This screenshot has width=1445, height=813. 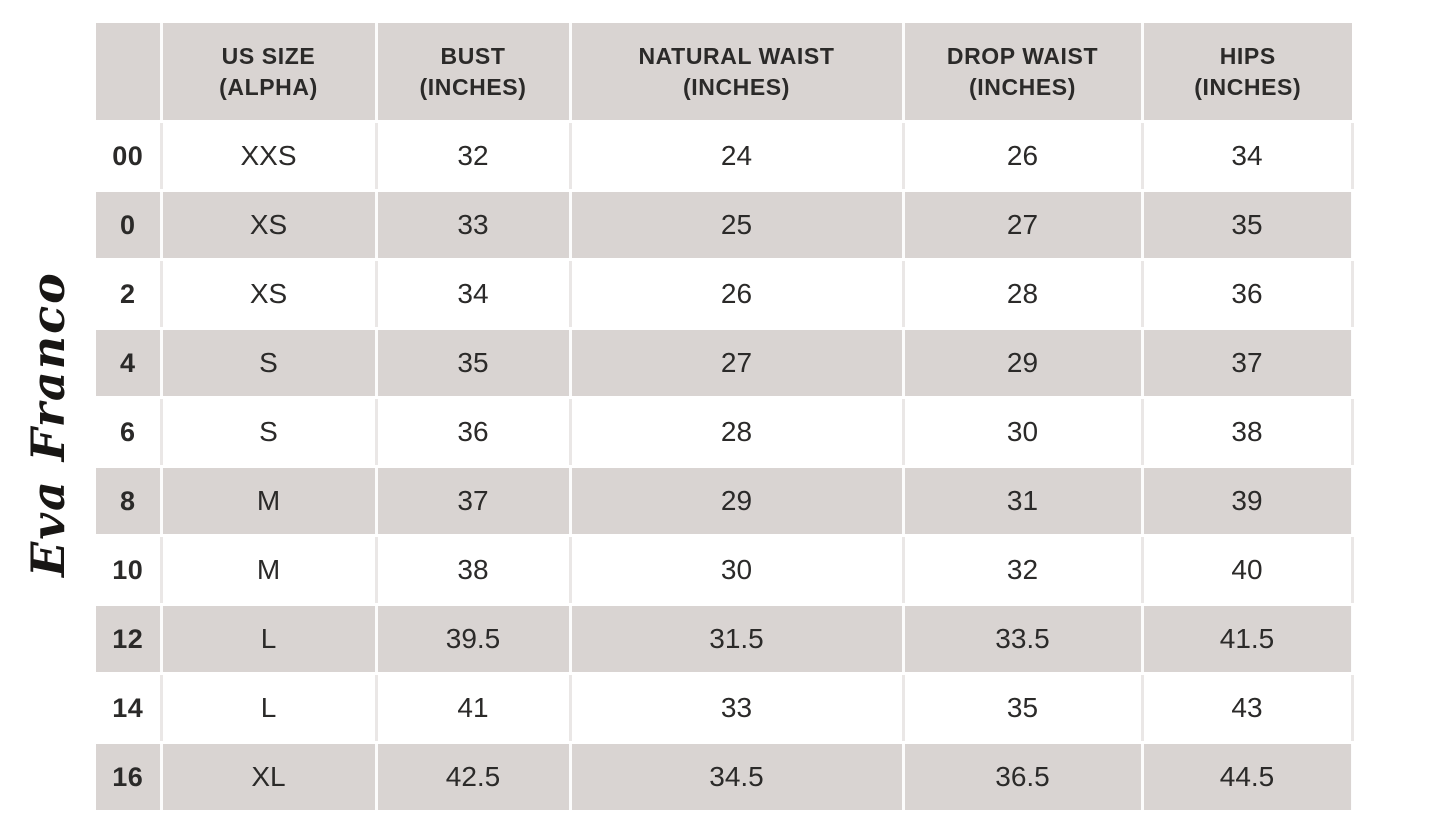 I want to click on column-header-bust: BUST (INCHES), so click(x=474, y=73).